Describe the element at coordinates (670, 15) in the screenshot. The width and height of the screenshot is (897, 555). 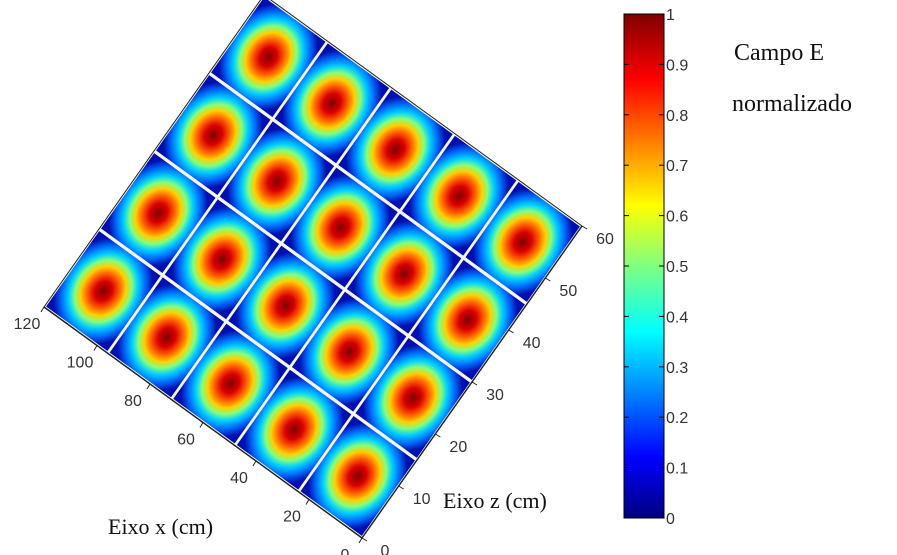
I see `colorbar-tick-label: 1` at that location.